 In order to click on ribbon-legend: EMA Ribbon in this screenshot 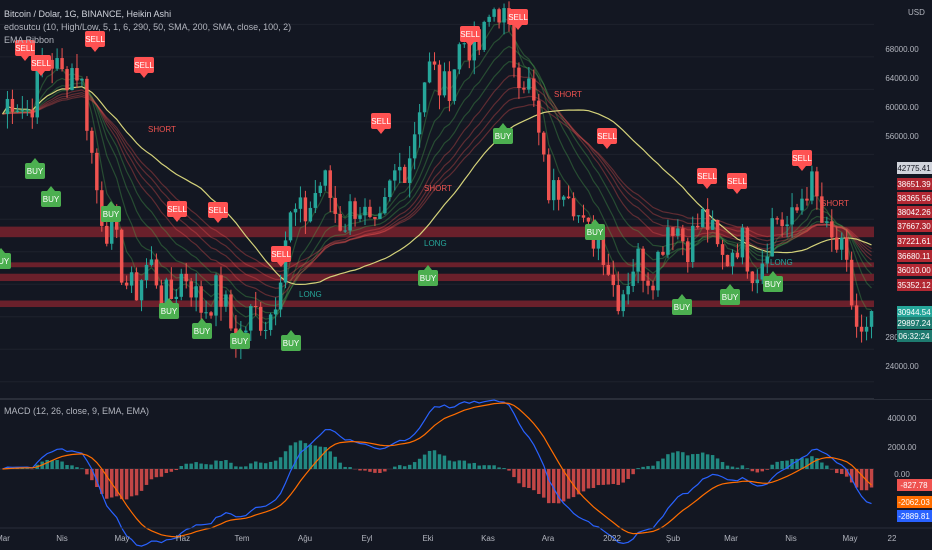, I will do `click(29, 40)`.